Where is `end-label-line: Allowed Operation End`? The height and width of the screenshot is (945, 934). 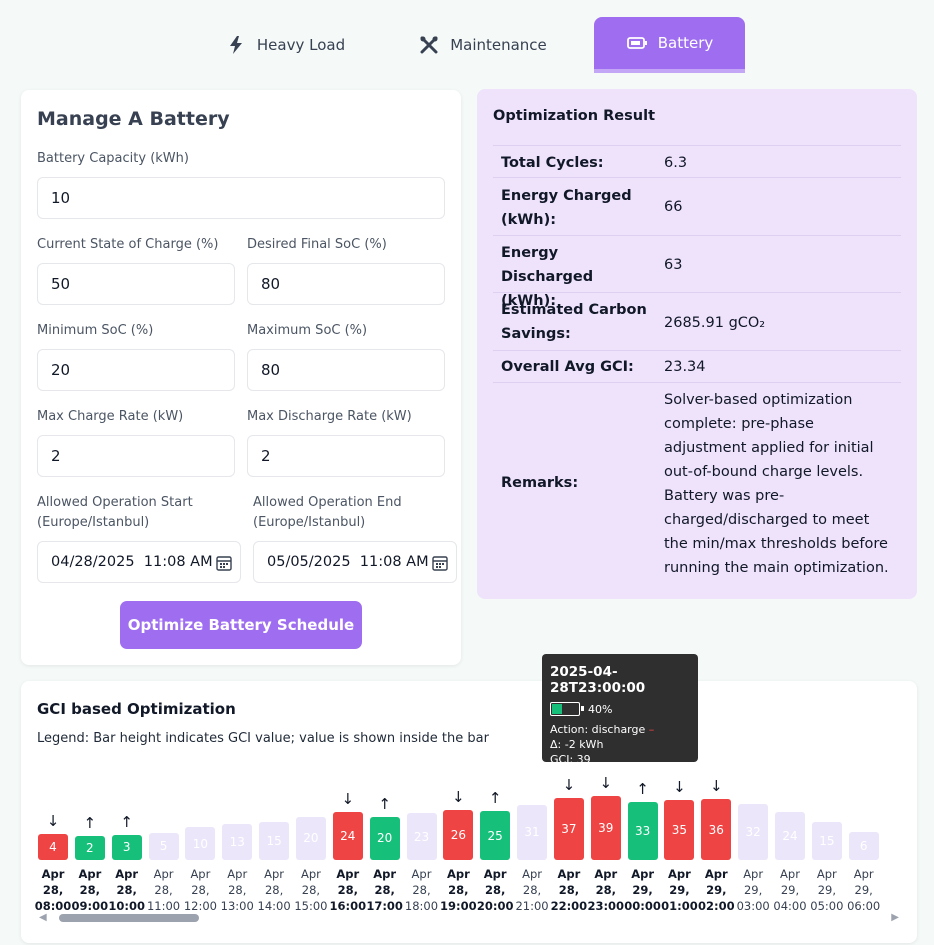 end-label-line: Allowed Operation End is located at coordinates (327, 502).